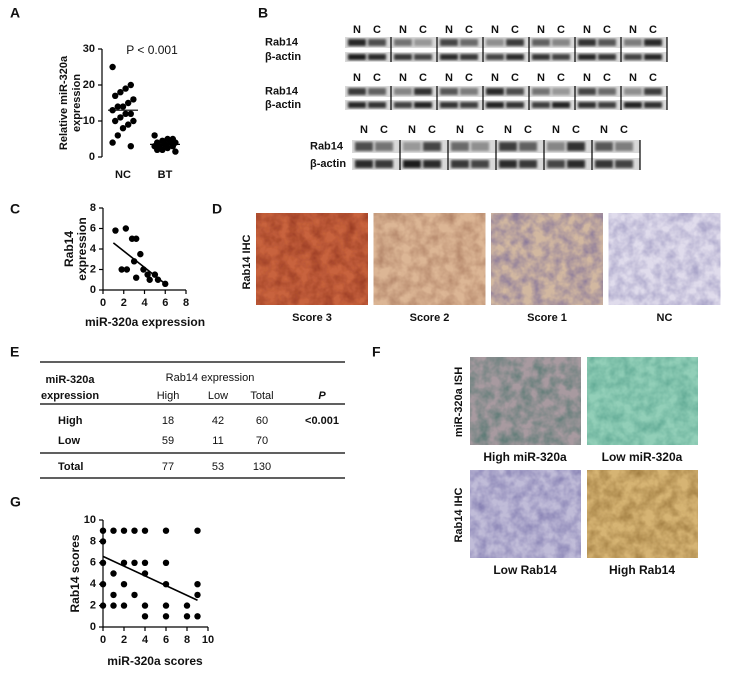 The width and height of the screenshot is (736, 676). Describe the element at coordinates (150, 578) in the screenshot. I see `regression-line` at that location.